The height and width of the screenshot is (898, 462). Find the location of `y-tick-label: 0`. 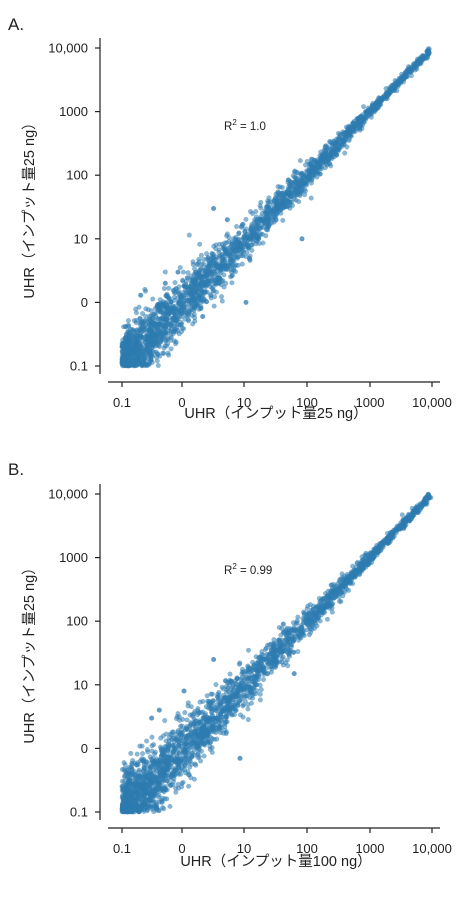

y-tick-label: 0 is located at coordinates (84, 302).